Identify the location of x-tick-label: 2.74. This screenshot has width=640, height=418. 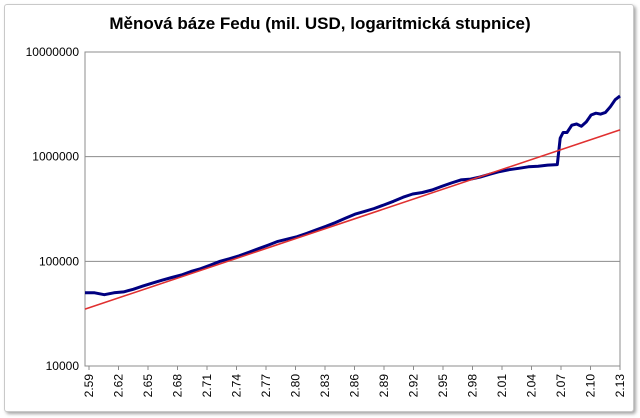
(237, 386).